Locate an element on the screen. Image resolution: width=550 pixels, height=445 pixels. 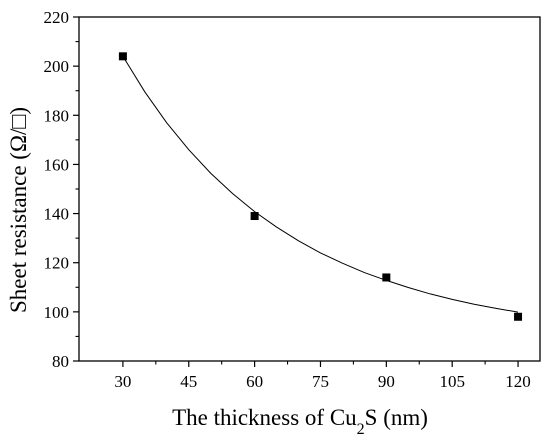
x-axis-label: The thickness of Cu2S (nm) is located at coordinates (300, 421).